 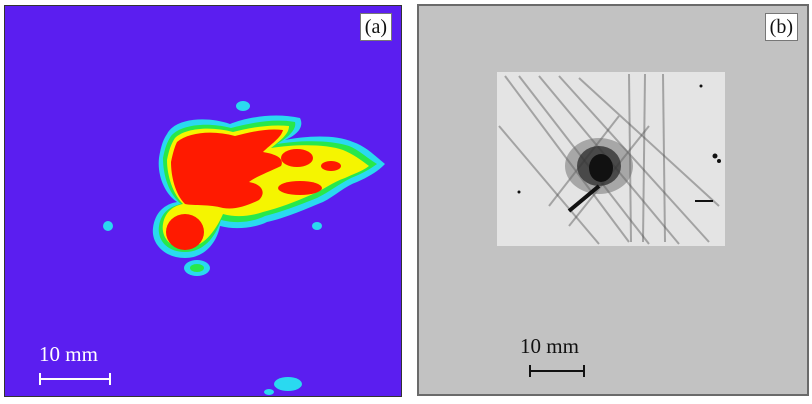 I want to click on damage-specks, so click(x=619, y=143).